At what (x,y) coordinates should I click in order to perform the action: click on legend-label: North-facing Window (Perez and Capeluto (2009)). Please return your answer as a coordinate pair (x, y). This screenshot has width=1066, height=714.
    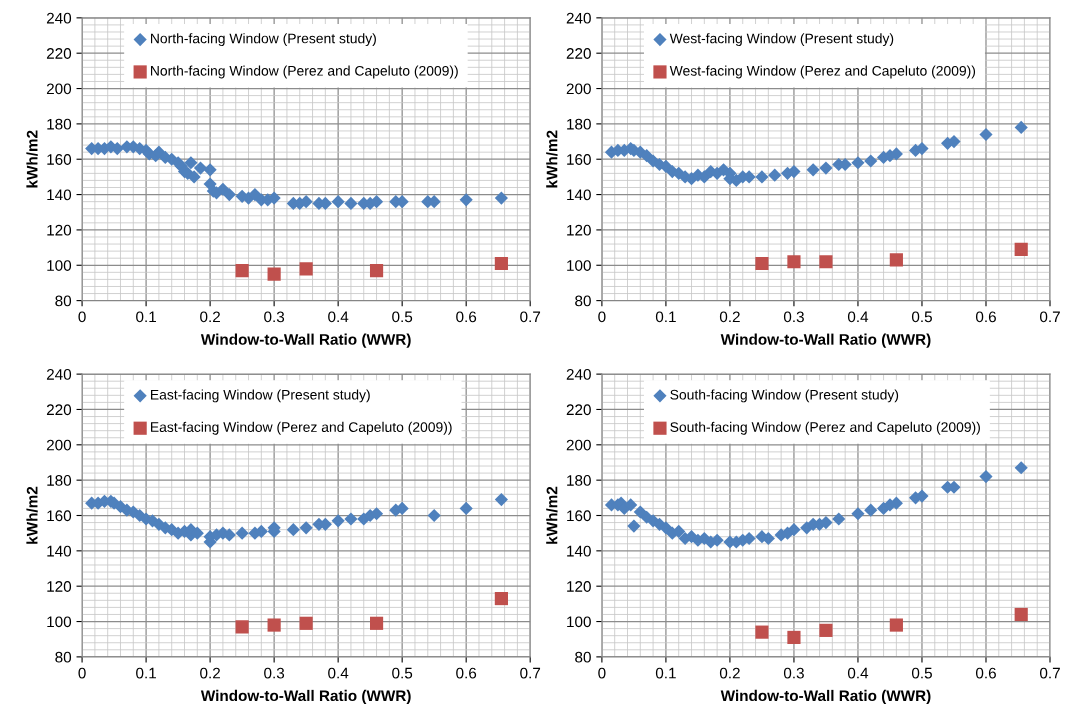
    Looking at the image, I should click on (304, 72).